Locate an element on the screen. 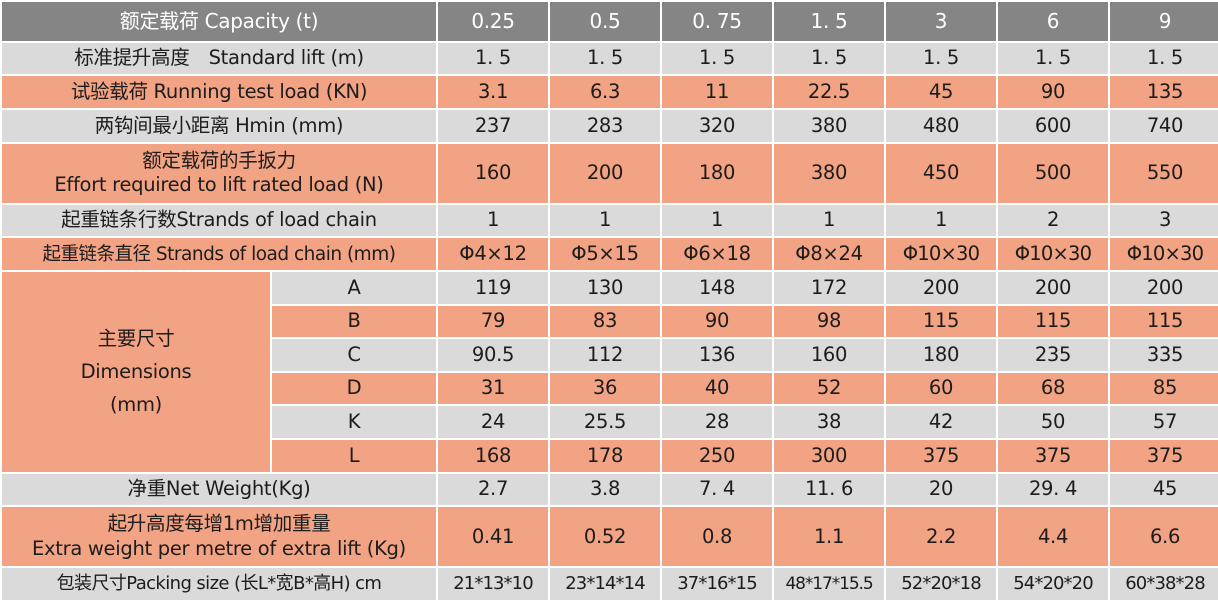 The height and width of the screenshot is (602, 1218). table-row: L 168 178 250 300 375 375 375 is located at coordinates (610, 455).